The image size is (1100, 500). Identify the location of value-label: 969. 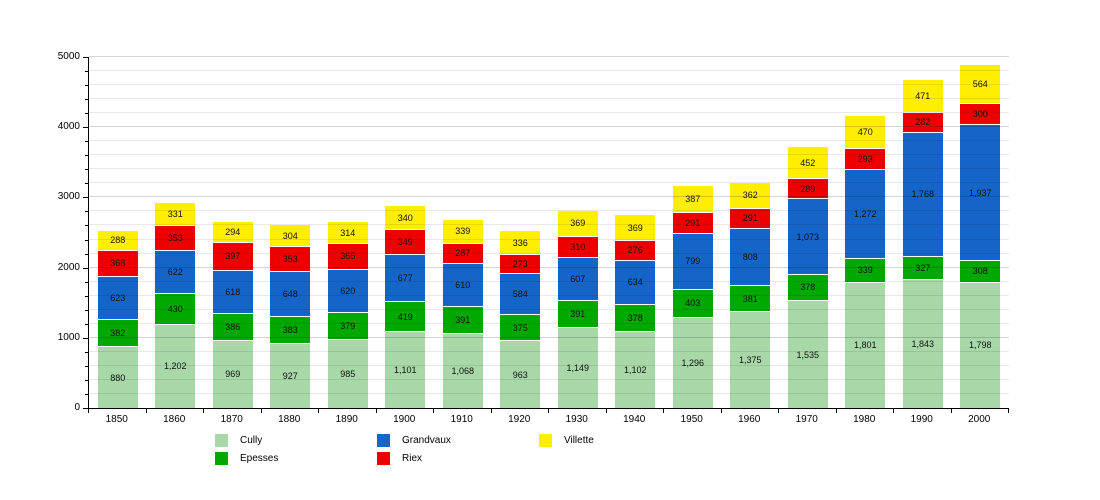
(233, 374).